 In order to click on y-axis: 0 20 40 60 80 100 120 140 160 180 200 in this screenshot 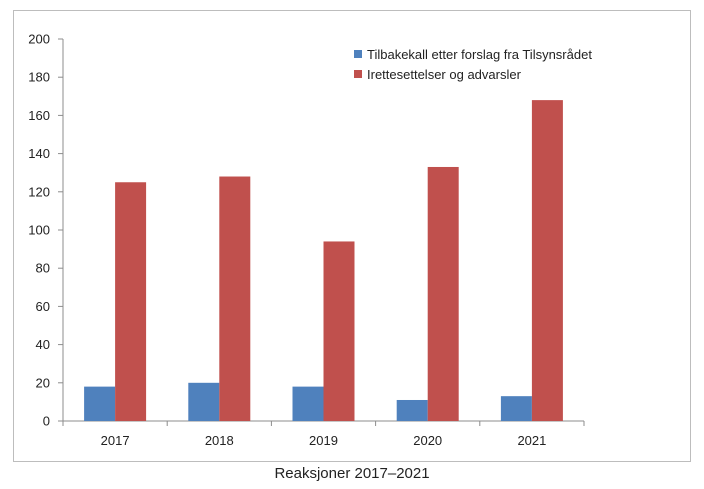, I will do `click(46, 230)`.